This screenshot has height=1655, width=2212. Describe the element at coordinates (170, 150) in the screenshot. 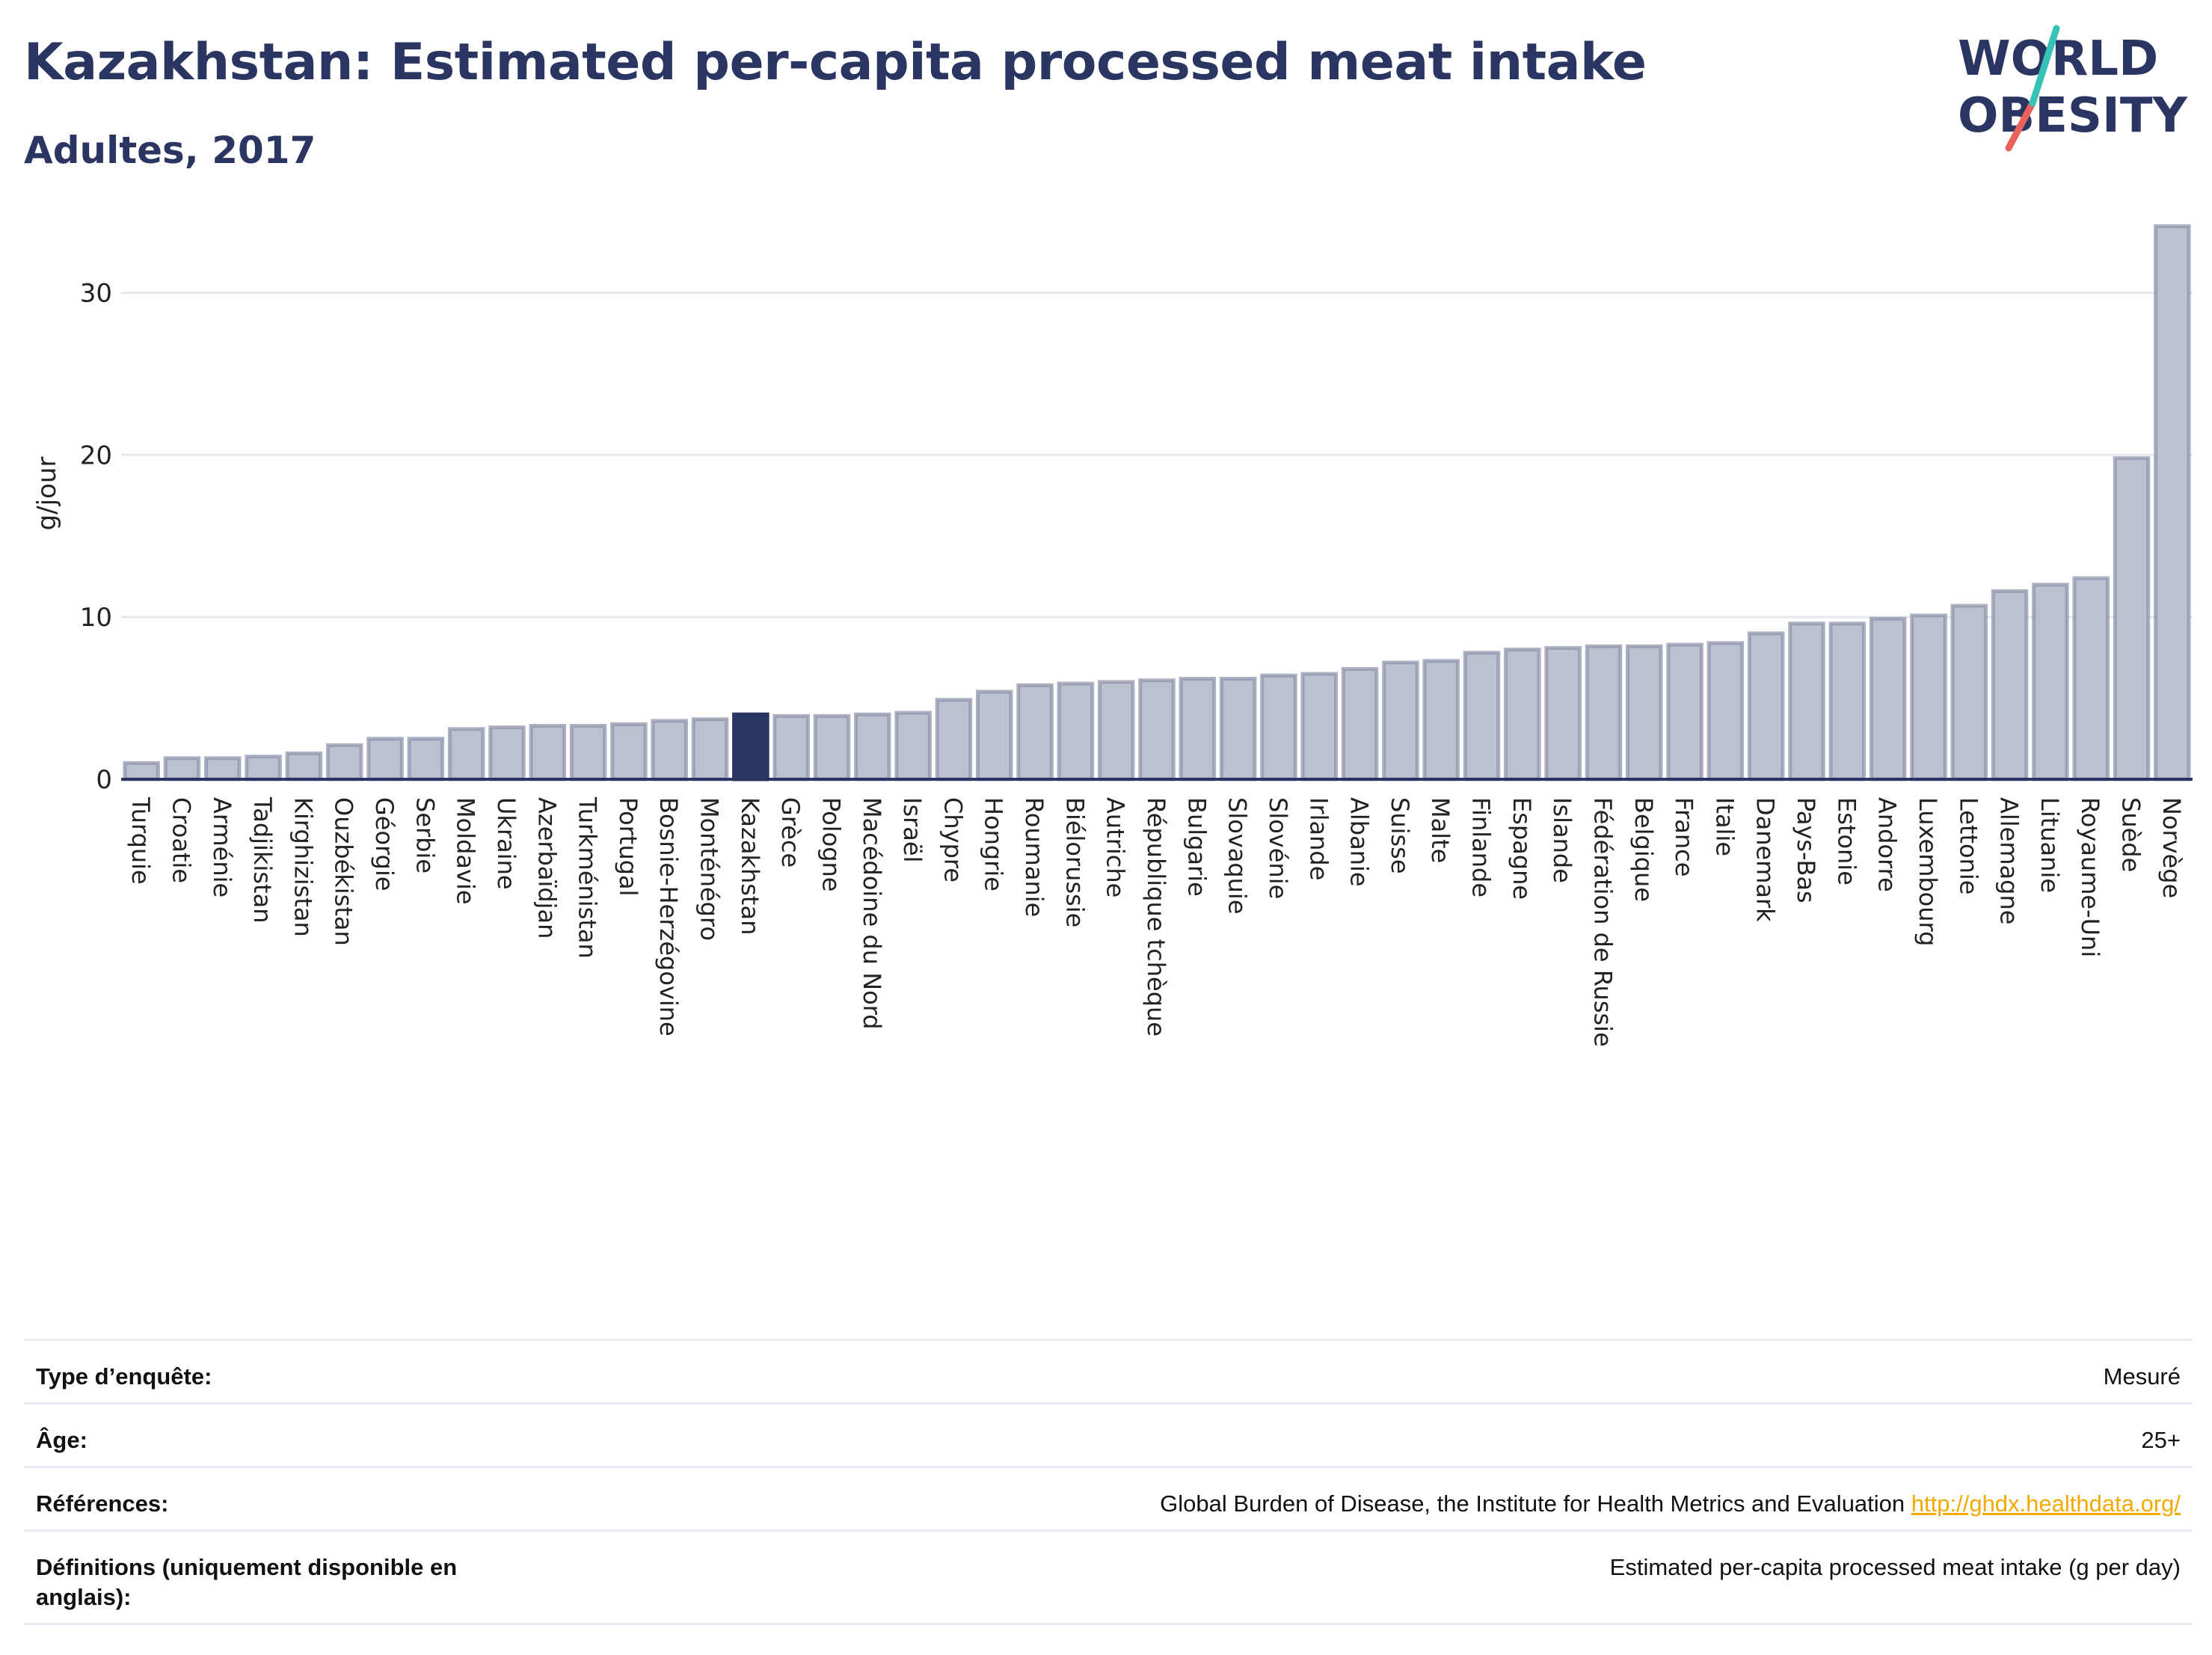

I see `chart-subtitle: Adultes, 2017` at that location.